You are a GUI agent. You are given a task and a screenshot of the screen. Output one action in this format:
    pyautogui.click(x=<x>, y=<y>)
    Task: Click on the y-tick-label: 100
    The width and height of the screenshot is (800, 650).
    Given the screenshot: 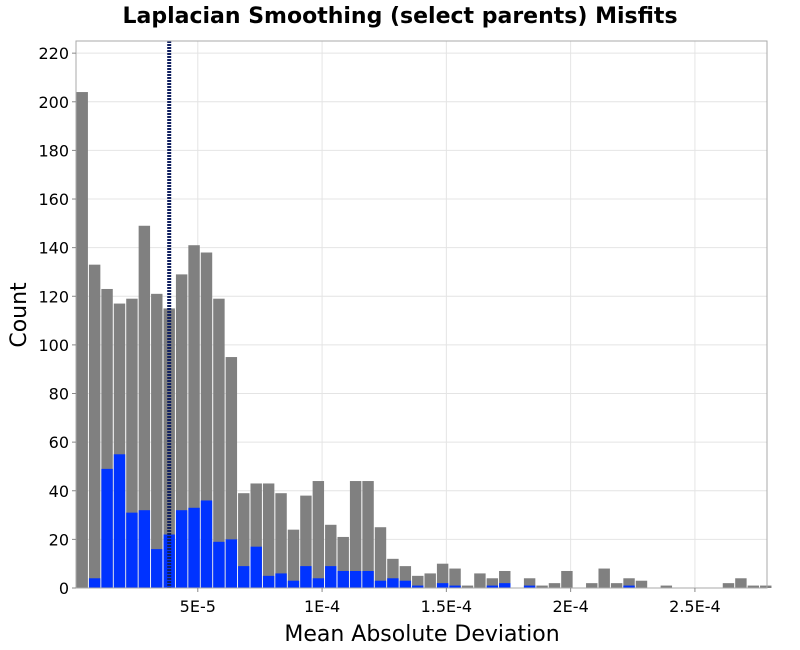 What is the action you would take?
    pyautogui.click(x=53, y=345)
    